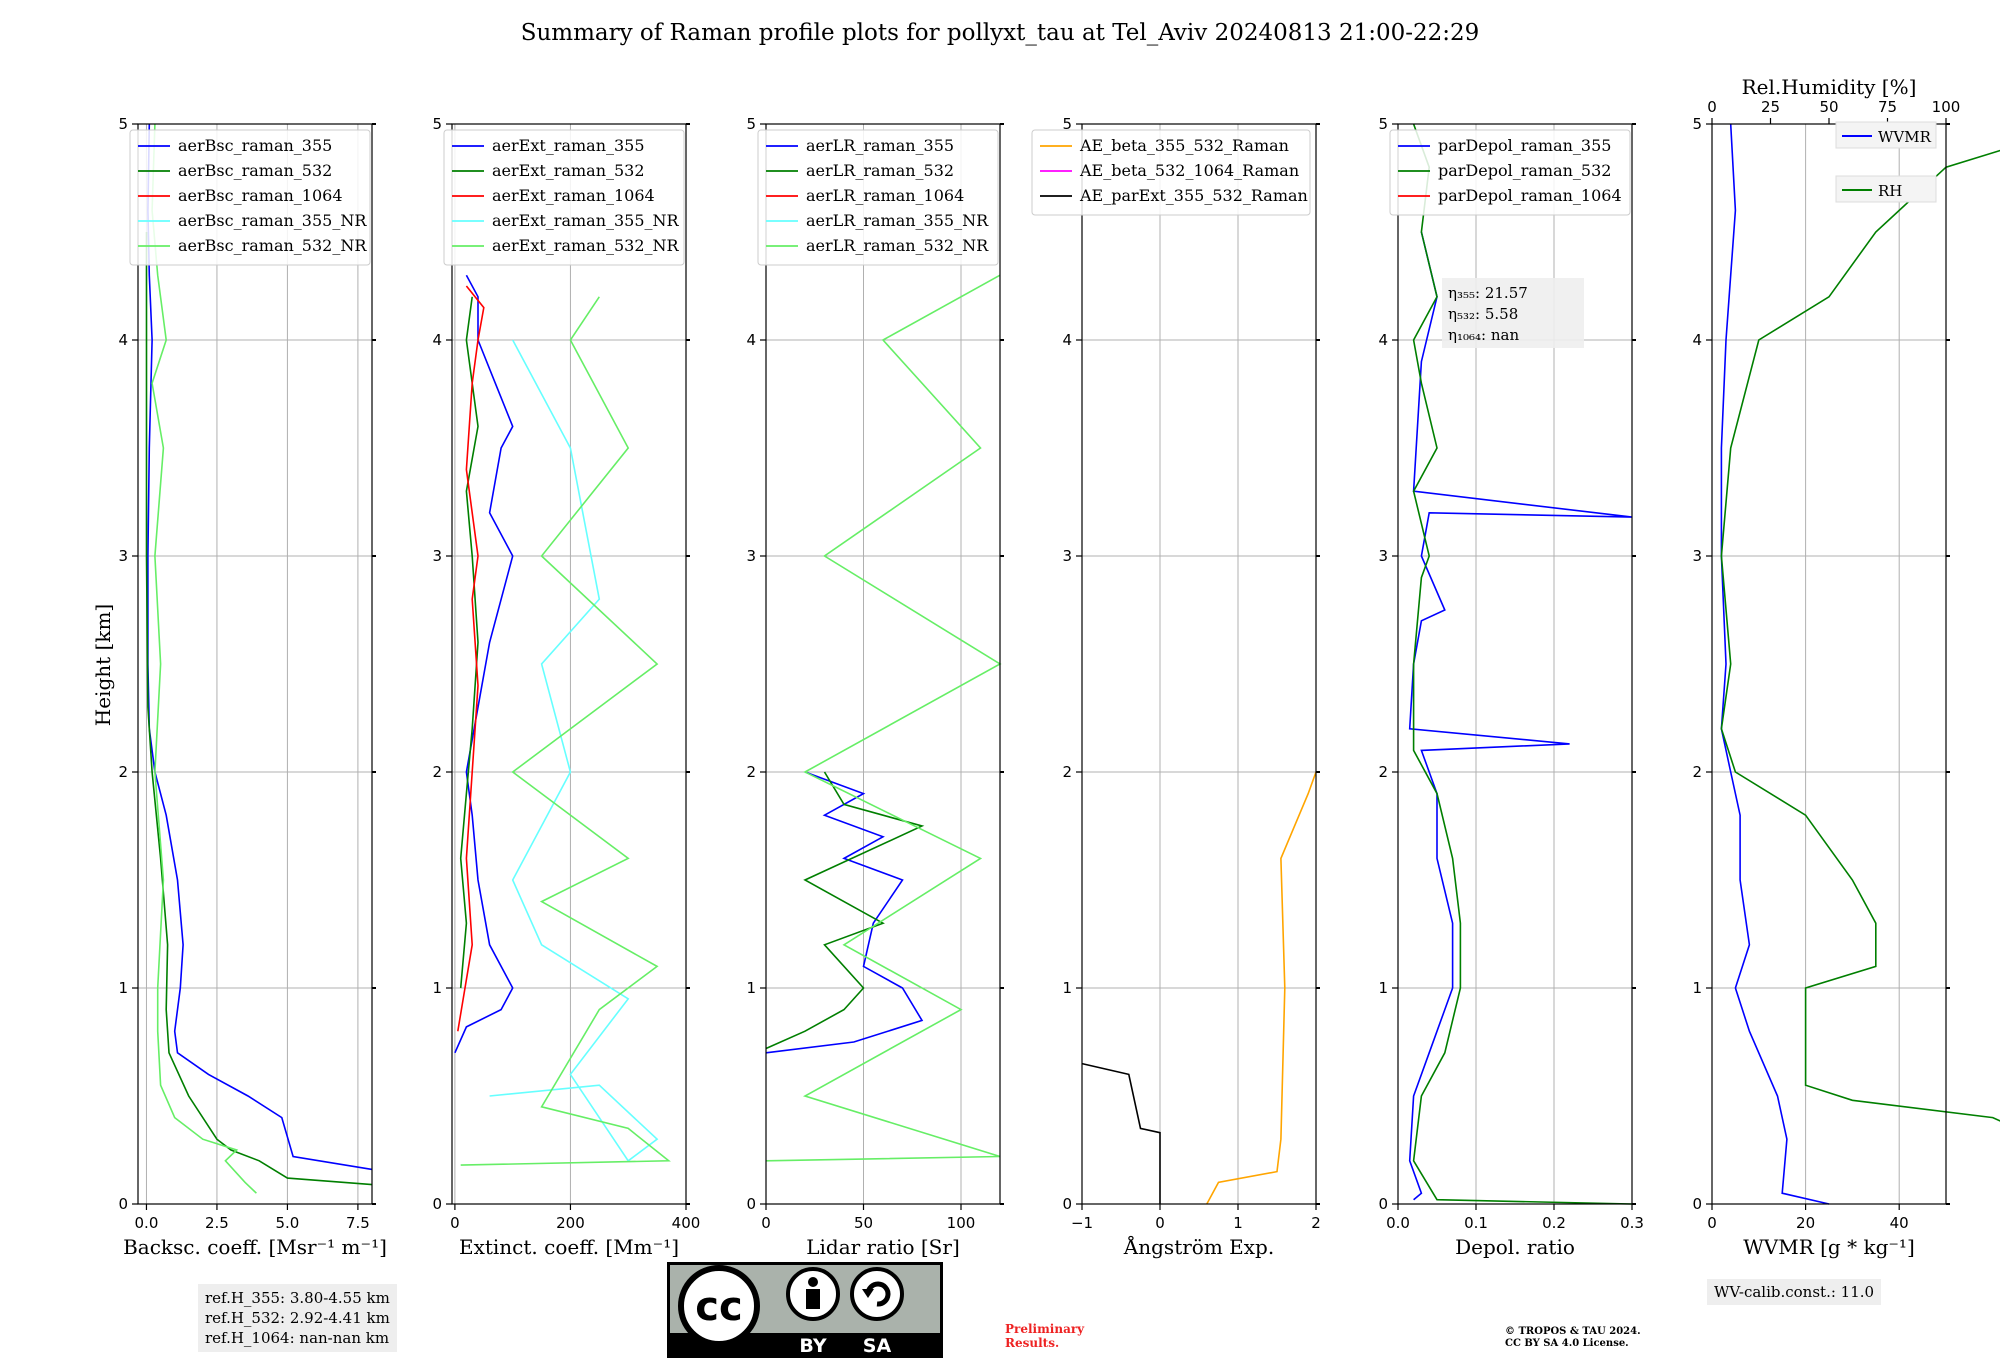 The height and width of the screenshot is (1360, 2000). I want to click on x-tick-label: 400, so click(686, 1223).